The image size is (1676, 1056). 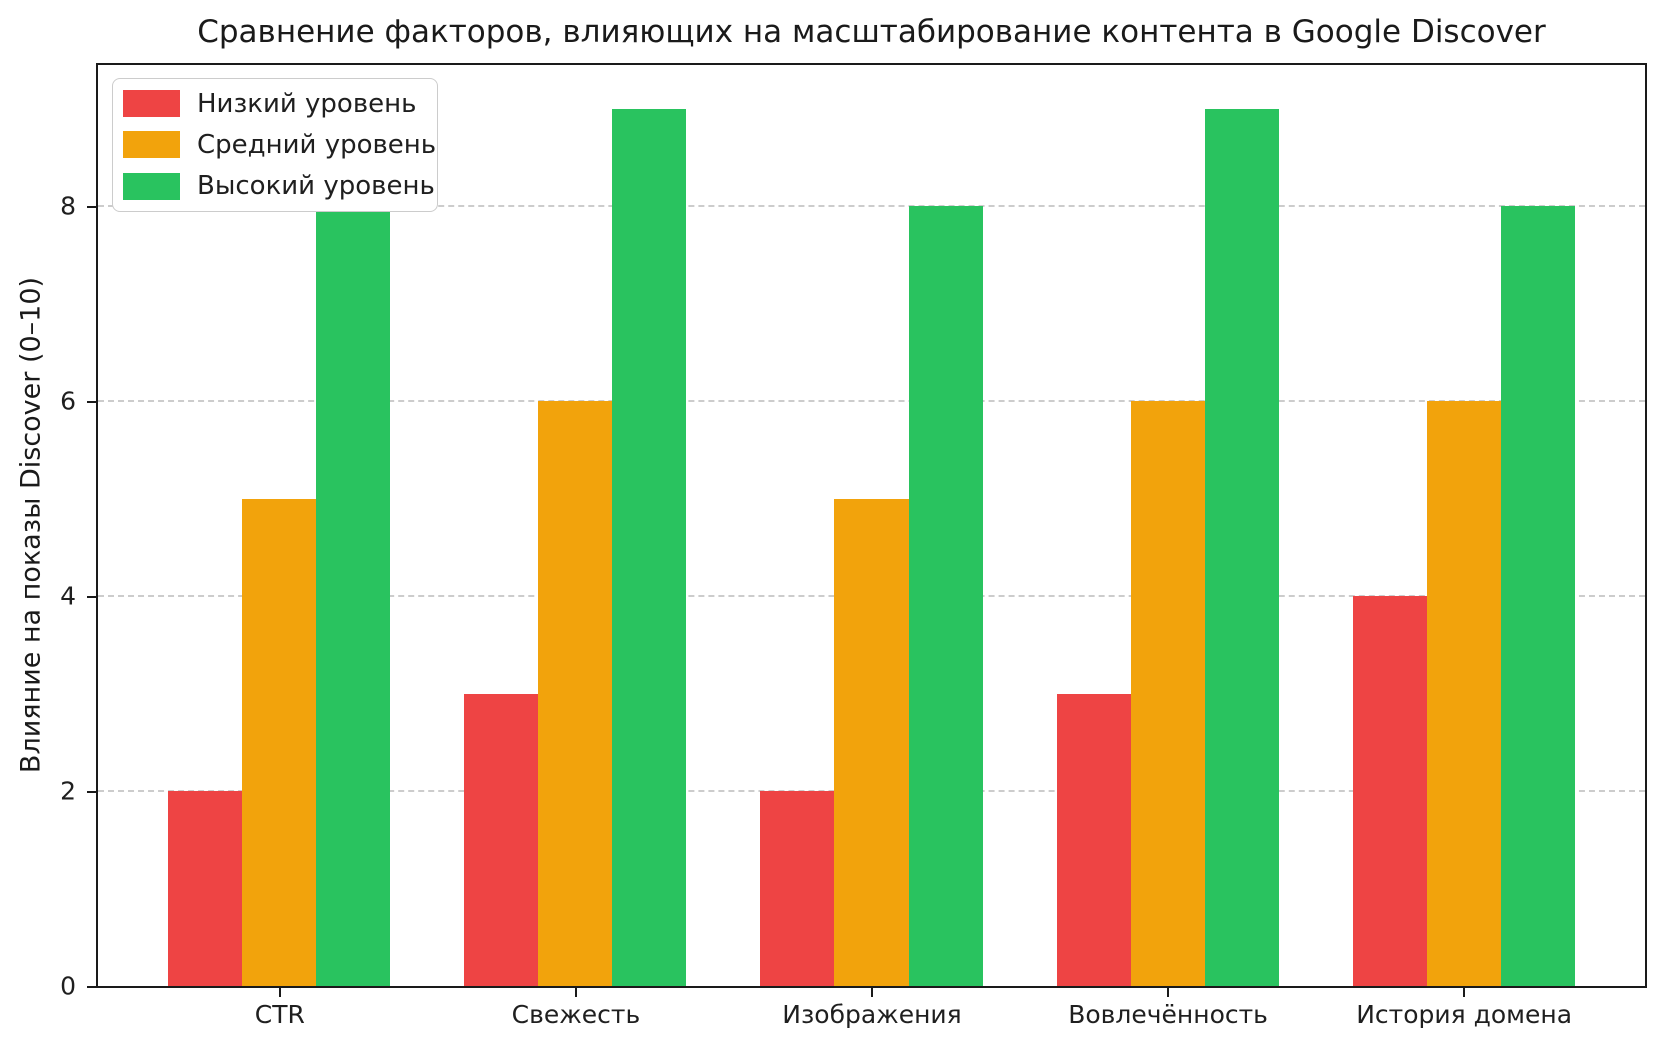 What do you see at coordinates (316, 186) in the screenshot?
I see `legend-label-high: Высокий уровень` at bounding box center [316, 186].